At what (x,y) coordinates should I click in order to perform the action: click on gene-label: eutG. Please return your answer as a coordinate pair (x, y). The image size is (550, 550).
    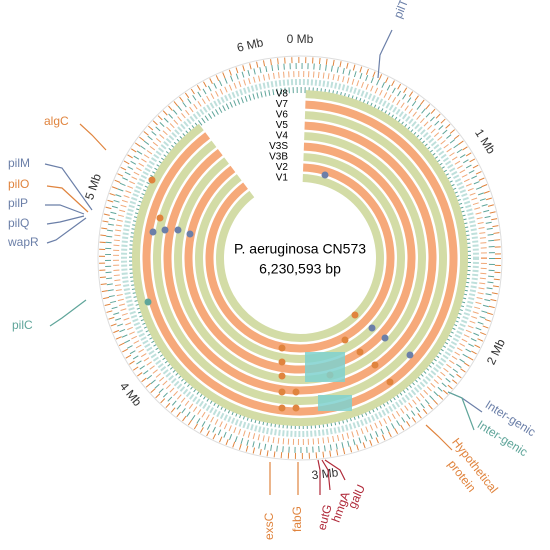
    Looking at the image, I should click on (324, 517).